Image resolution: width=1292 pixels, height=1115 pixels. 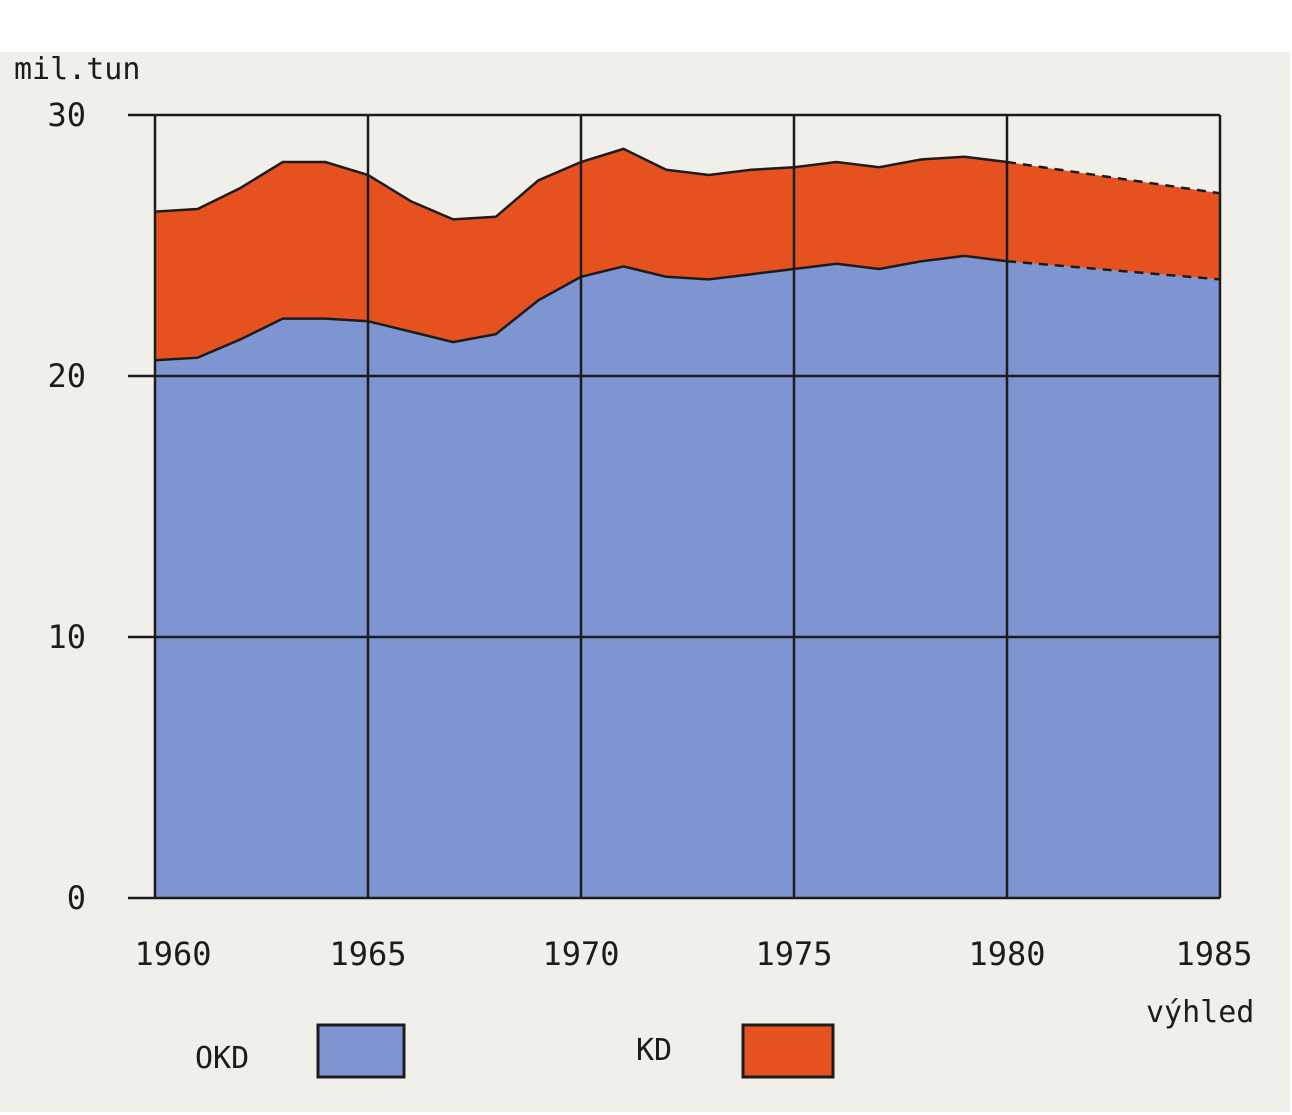 I want to click on x-tick-label: 1975, so click(x=793, y=954).